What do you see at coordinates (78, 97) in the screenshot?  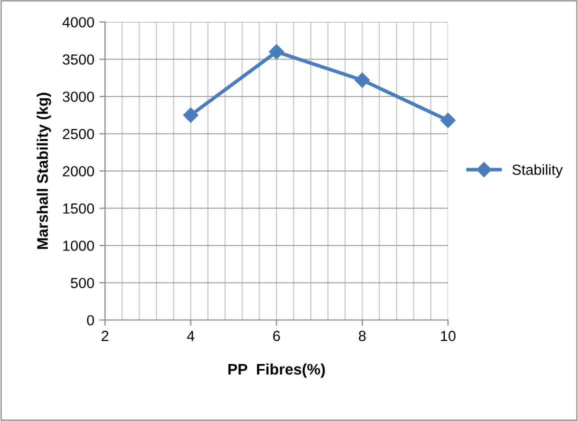 I see `y-tick-label: 3000` at bounding box center [78, 97].